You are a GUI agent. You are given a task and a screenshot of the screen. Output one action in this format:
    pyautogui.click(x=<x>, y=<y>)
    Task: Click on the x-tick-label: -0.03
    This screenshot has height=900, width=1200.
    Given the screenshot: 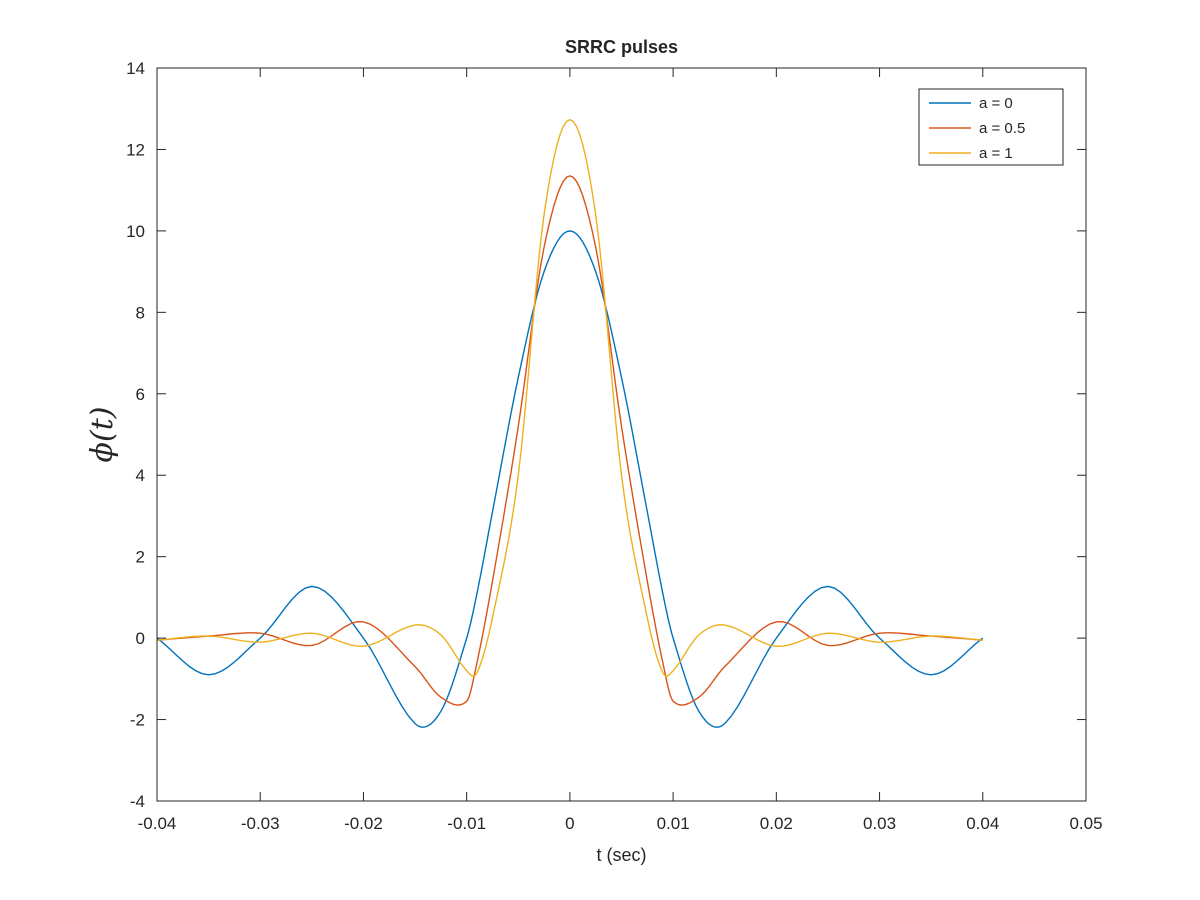 What is the action you would take?
    pyautogui.click(x=260, y=823)
    